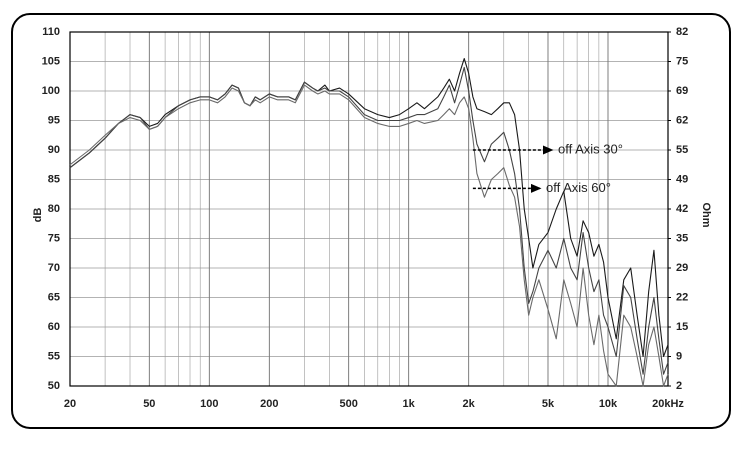  Describe the element at coordinates (54, 356) in the screenshot. I see `y-tick-label: 55` at that location.